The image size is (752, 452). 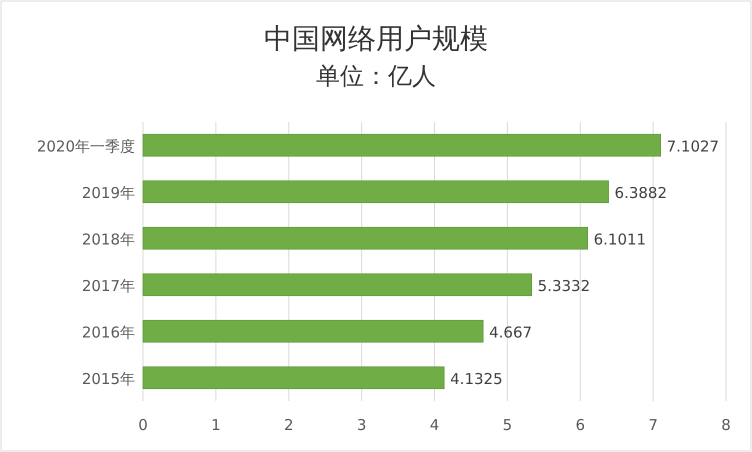 What do you see at coordinates (108, 379) in the screenshot?
I see `y-tick-label: 2015年` at bounding box center [108, 379].